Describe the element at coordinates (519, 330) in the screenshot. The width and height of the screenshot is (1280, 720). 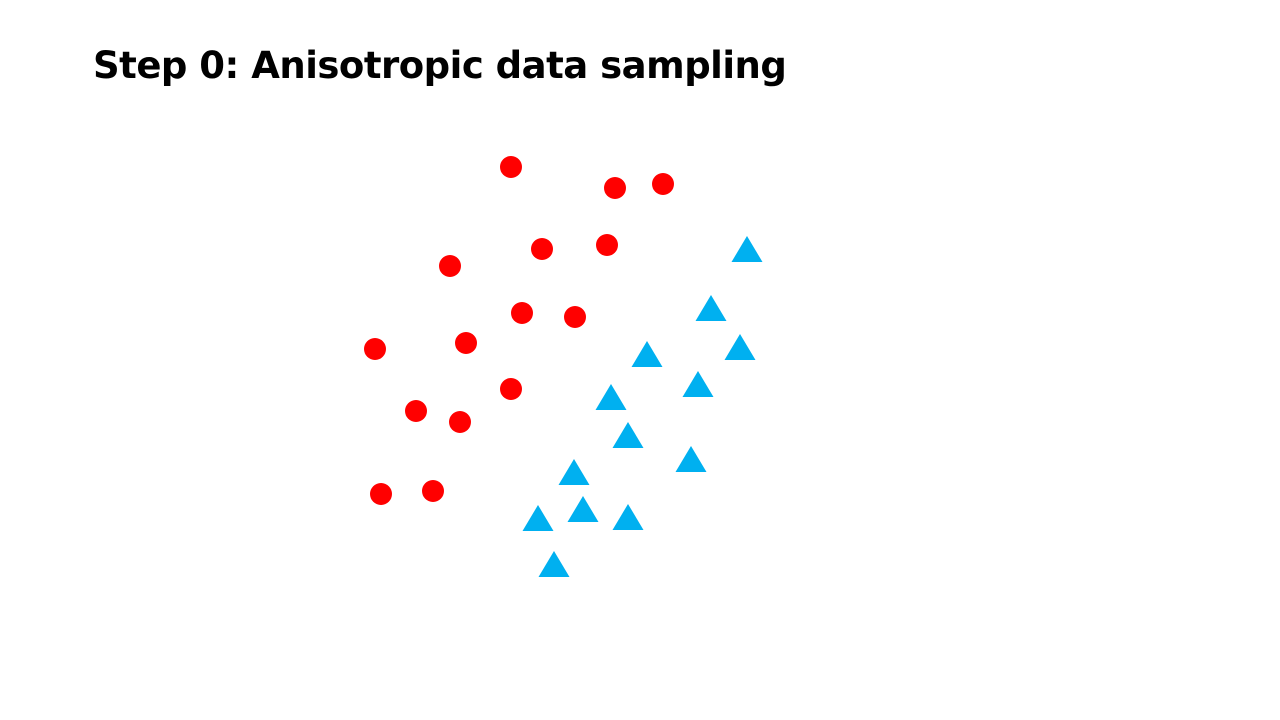
I see `series-class-a` at that location.